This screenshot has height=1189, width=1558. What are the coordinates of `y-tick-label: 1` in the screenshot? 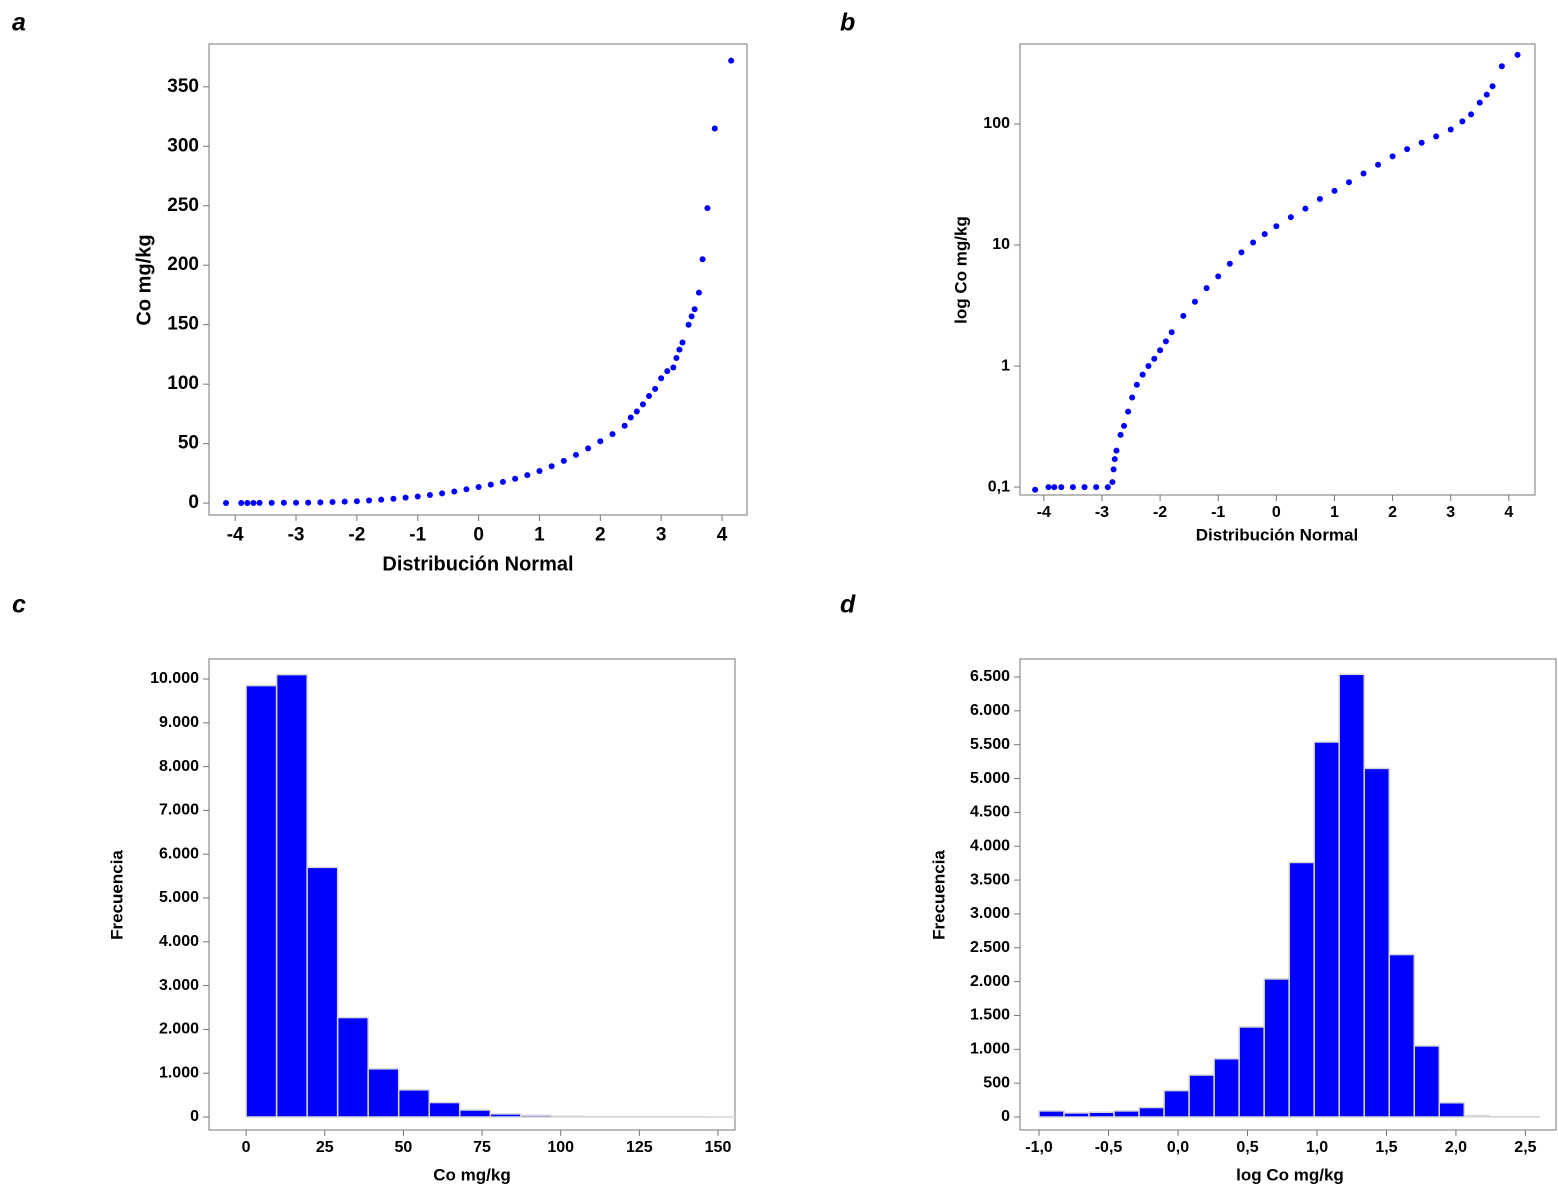 It's located at (1005, 365).